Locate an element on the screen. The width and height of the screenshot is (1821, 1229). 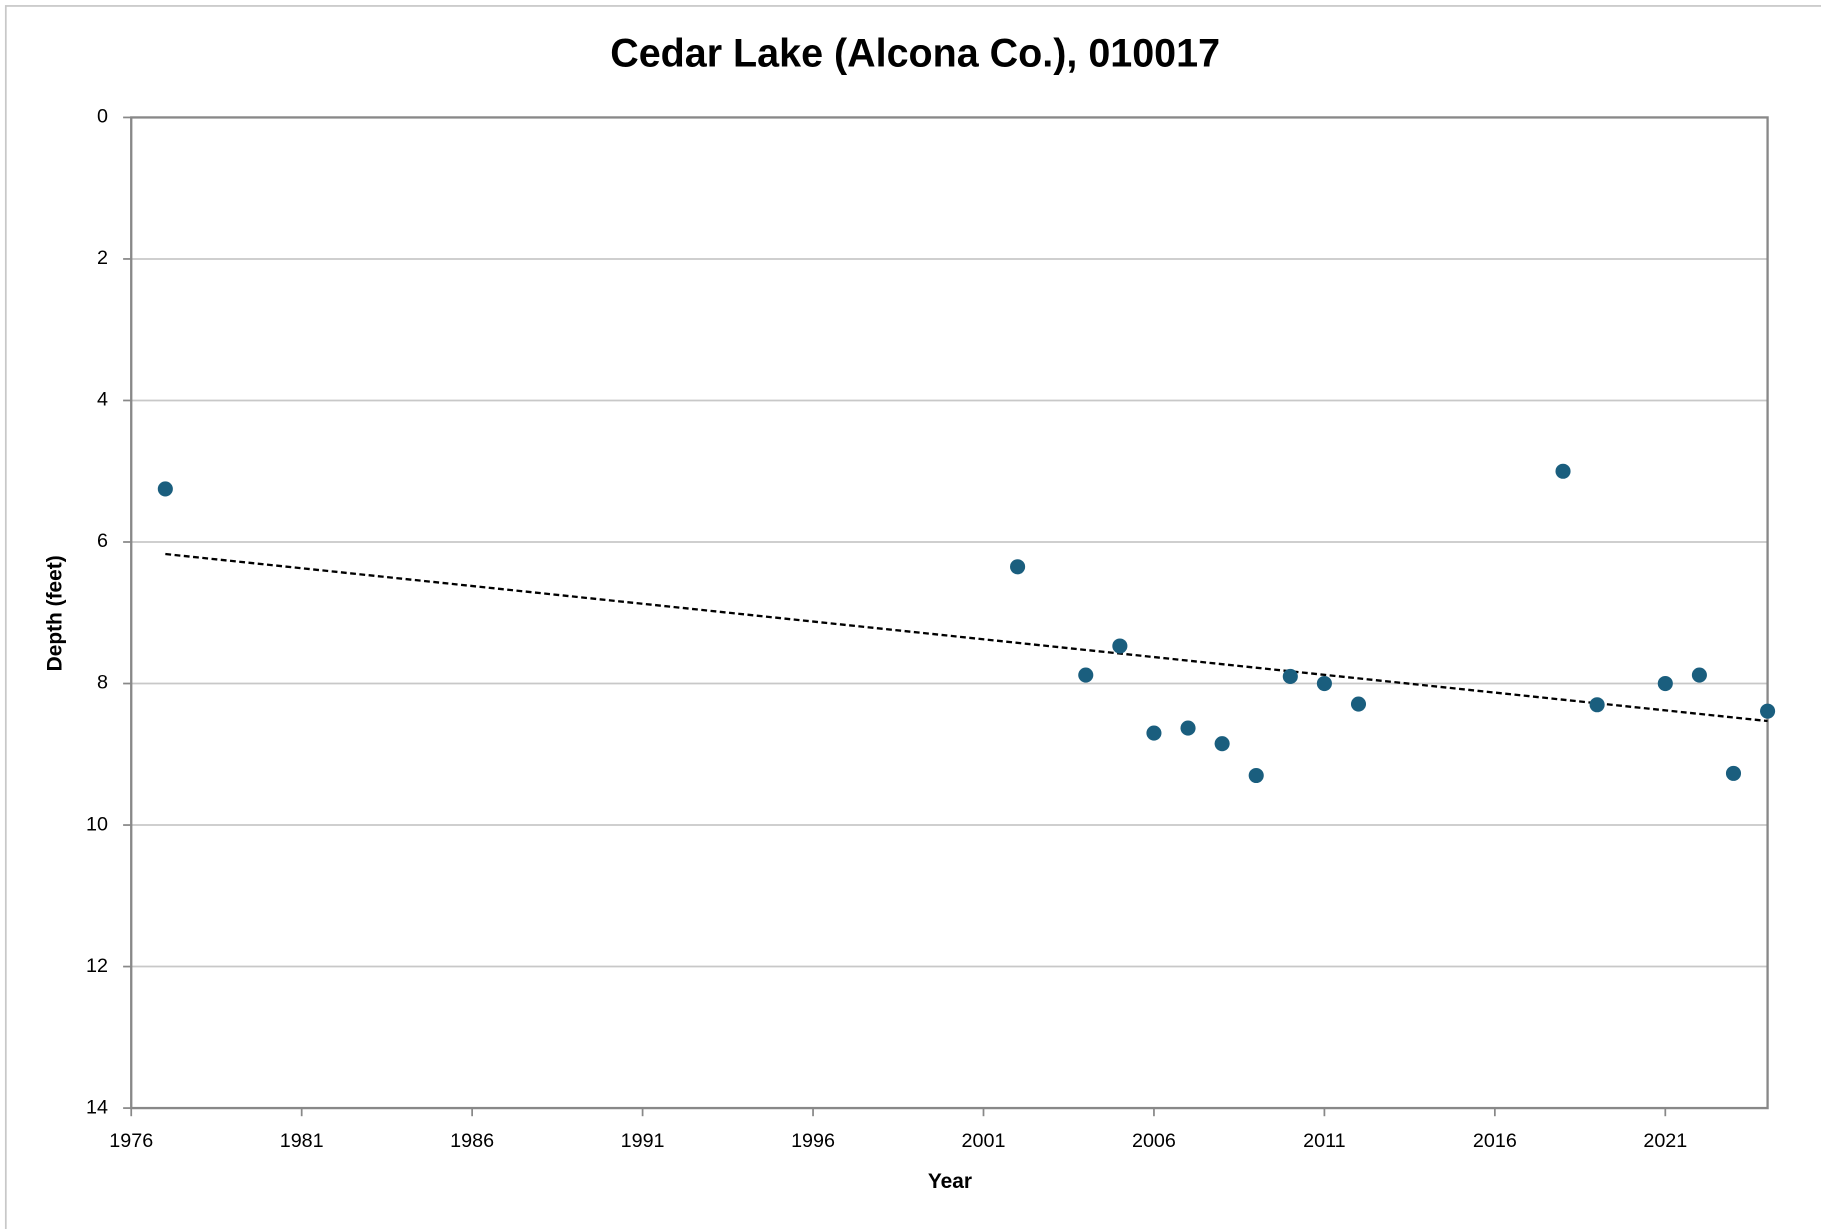
x-tick-label: 2011 is located at coordinates (1324, 1141).